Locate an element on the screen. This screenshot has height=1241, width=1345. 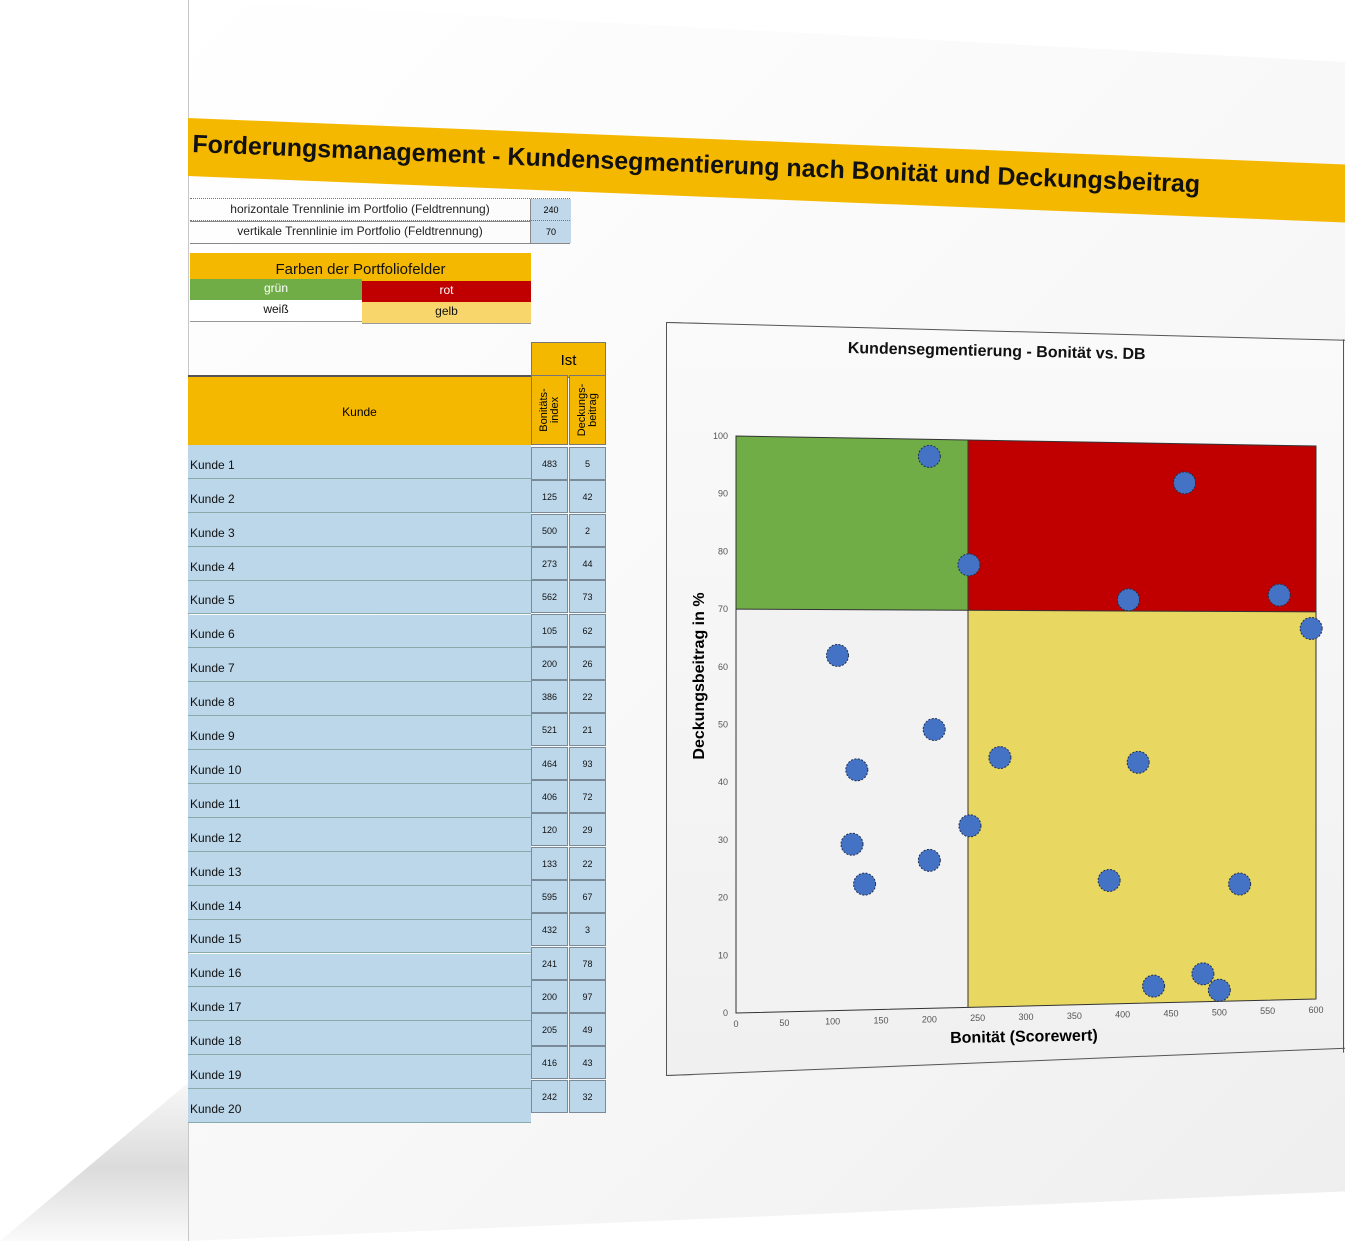
table-header-db: Deckungs- beitrag is located at coordinates (587, 410).